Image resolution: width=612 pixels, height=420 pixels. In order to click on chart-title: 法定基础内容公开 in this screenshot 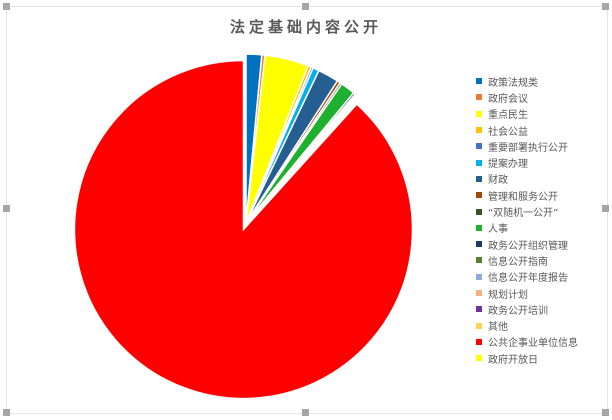, I will do `click(305, 27)`.